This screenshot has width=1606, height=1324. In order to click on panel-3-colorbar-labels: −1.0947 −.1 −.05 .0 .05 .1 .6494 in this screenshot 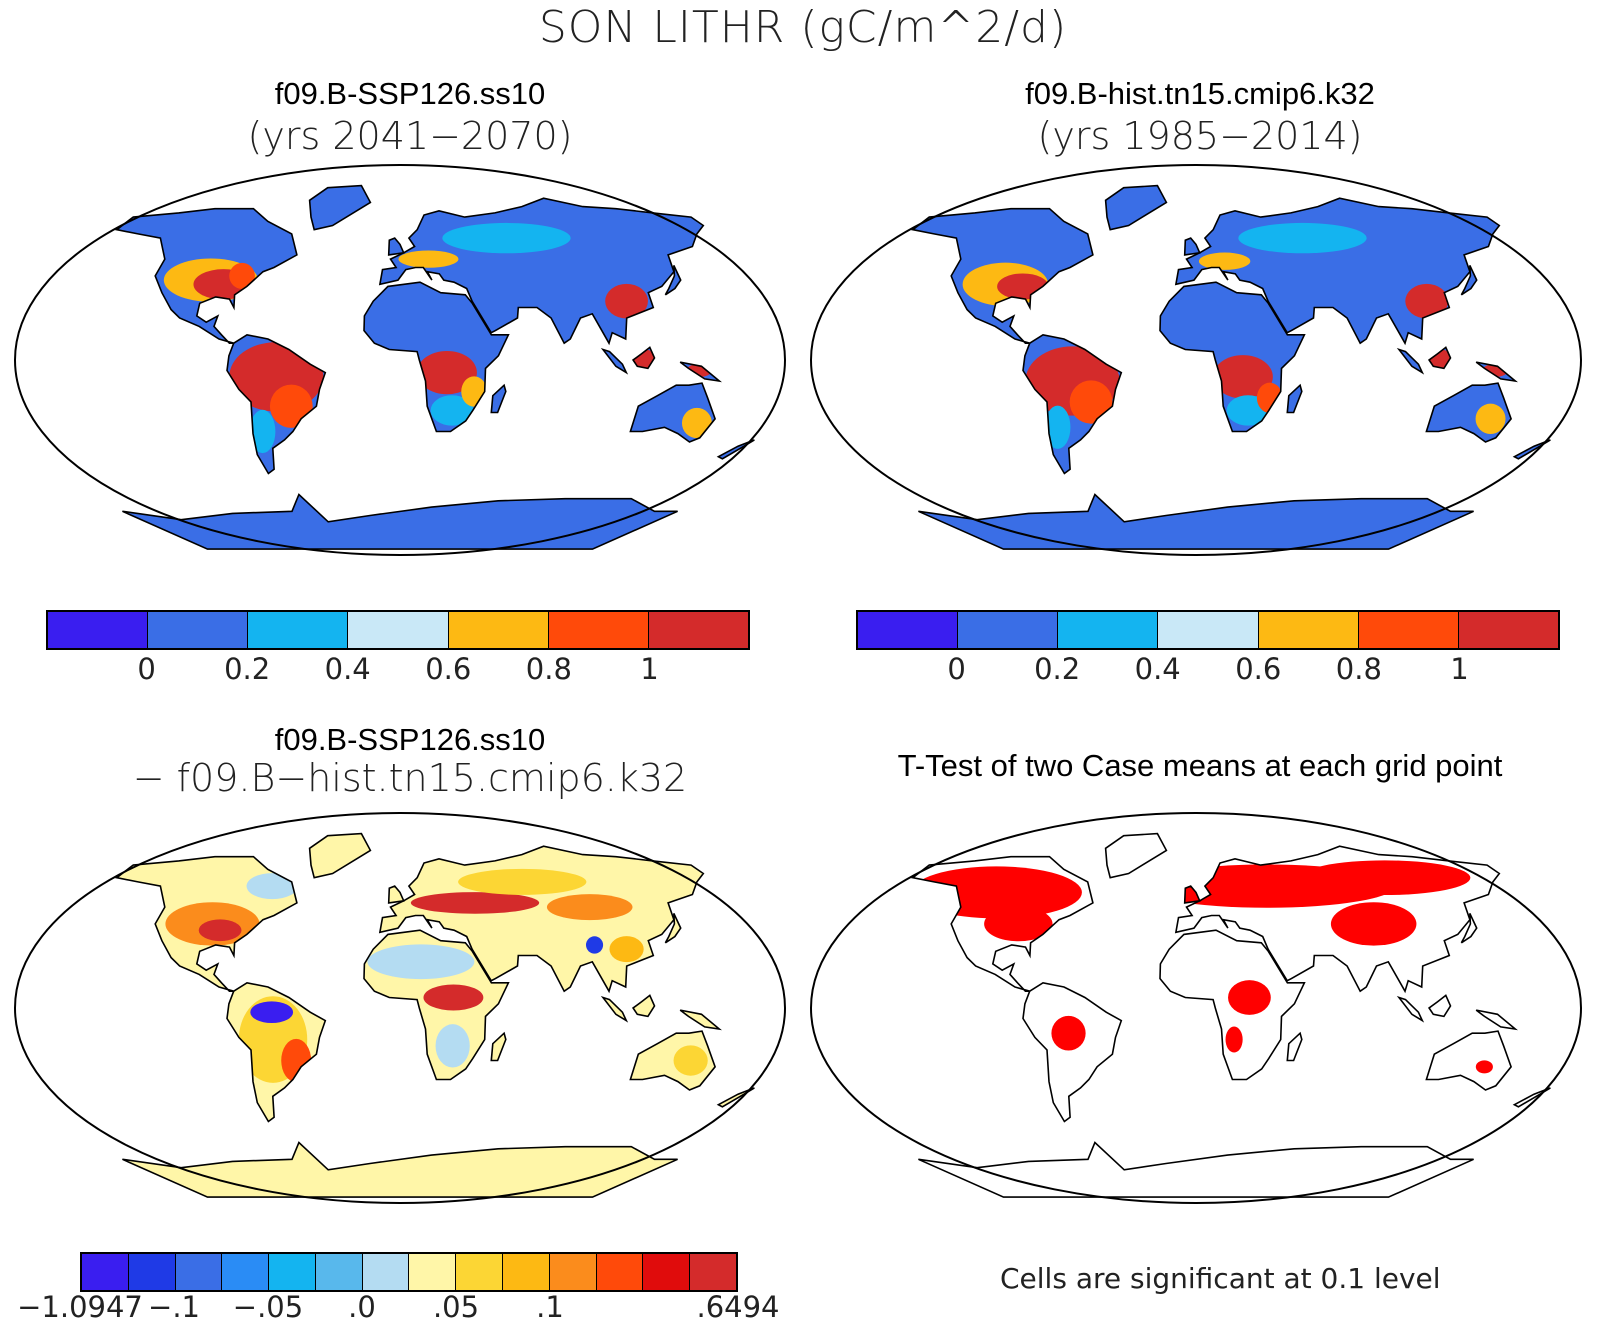, I will do `click(398, 1307)`.